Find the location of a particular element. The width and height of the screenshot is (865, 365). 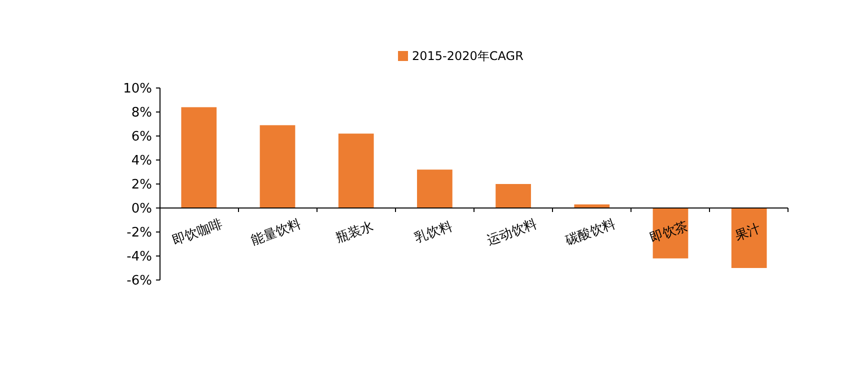

x-tick-label: 即饮茶 is located at coordinates (669, 232).